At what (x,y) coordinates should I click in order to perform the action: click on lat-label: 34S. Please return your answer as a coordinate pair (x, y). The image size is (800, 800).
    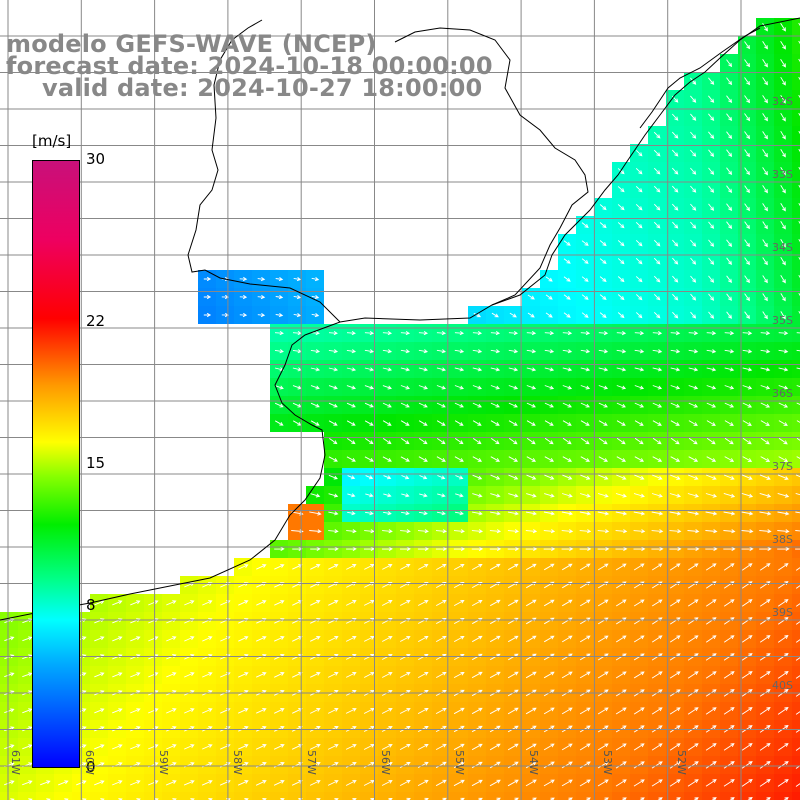
    Looking at the image, I should click on (782, 247).